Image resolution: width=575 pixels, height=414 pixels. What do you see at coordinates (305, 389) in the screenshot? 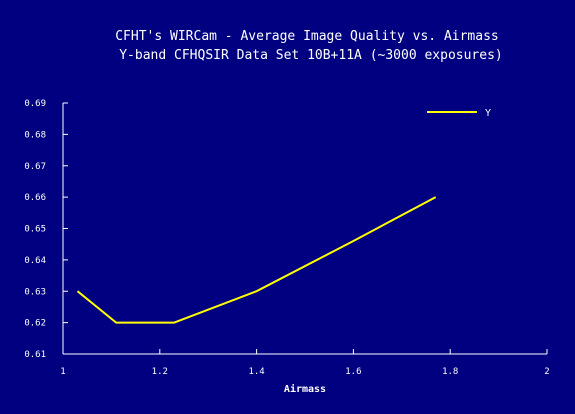
I see `x-axis-label: Airmass` at bounding box center [305, 389].